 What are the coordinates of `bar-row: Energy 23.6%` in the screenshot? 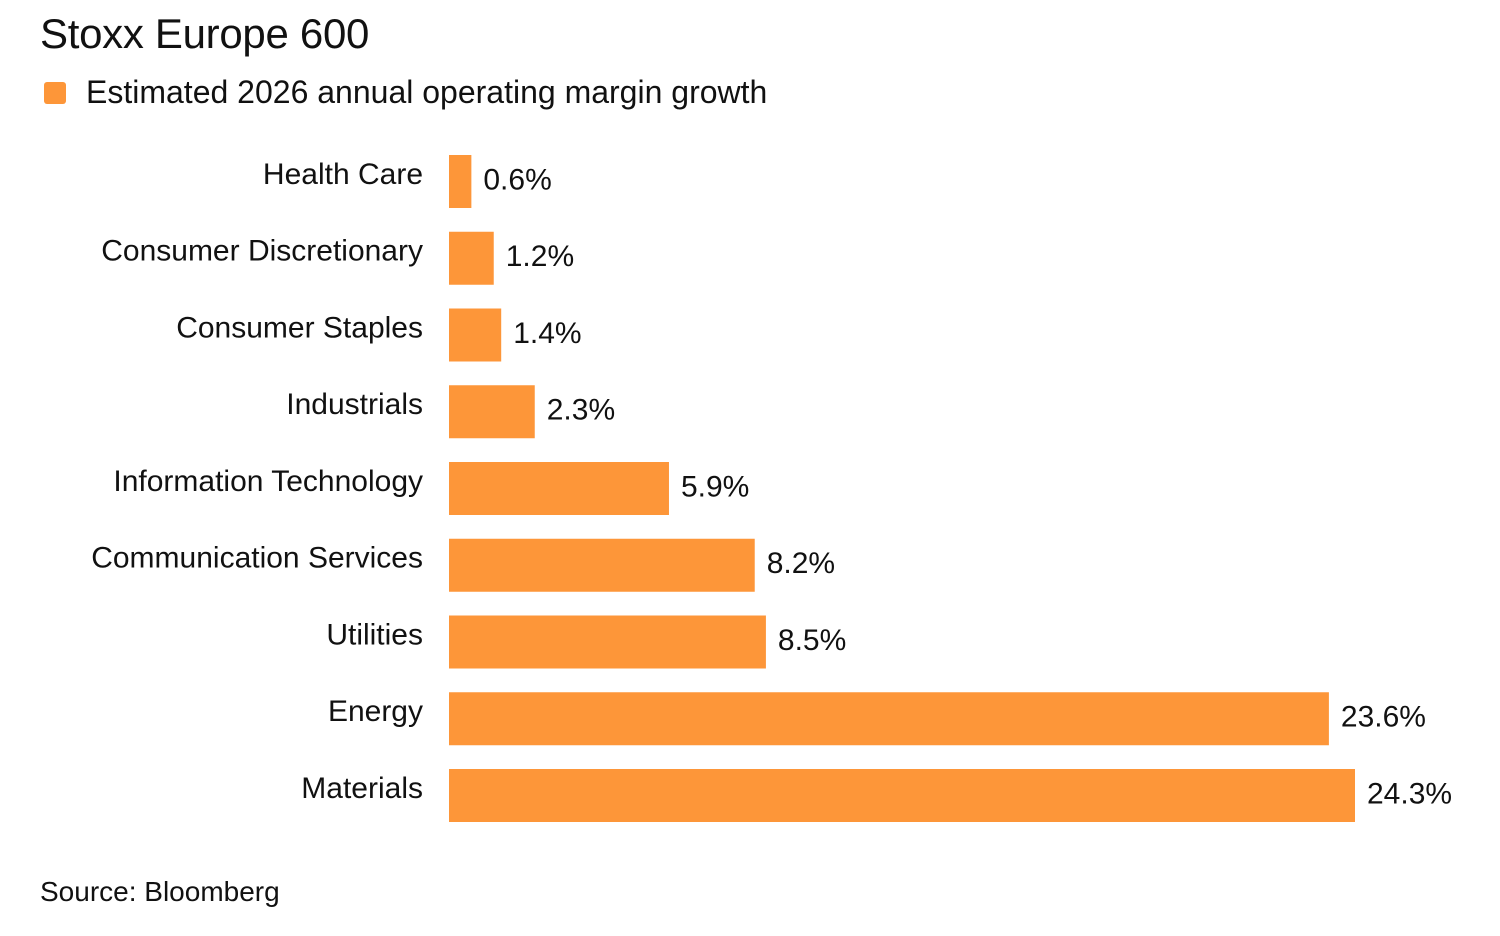 It's located at (877, 719).